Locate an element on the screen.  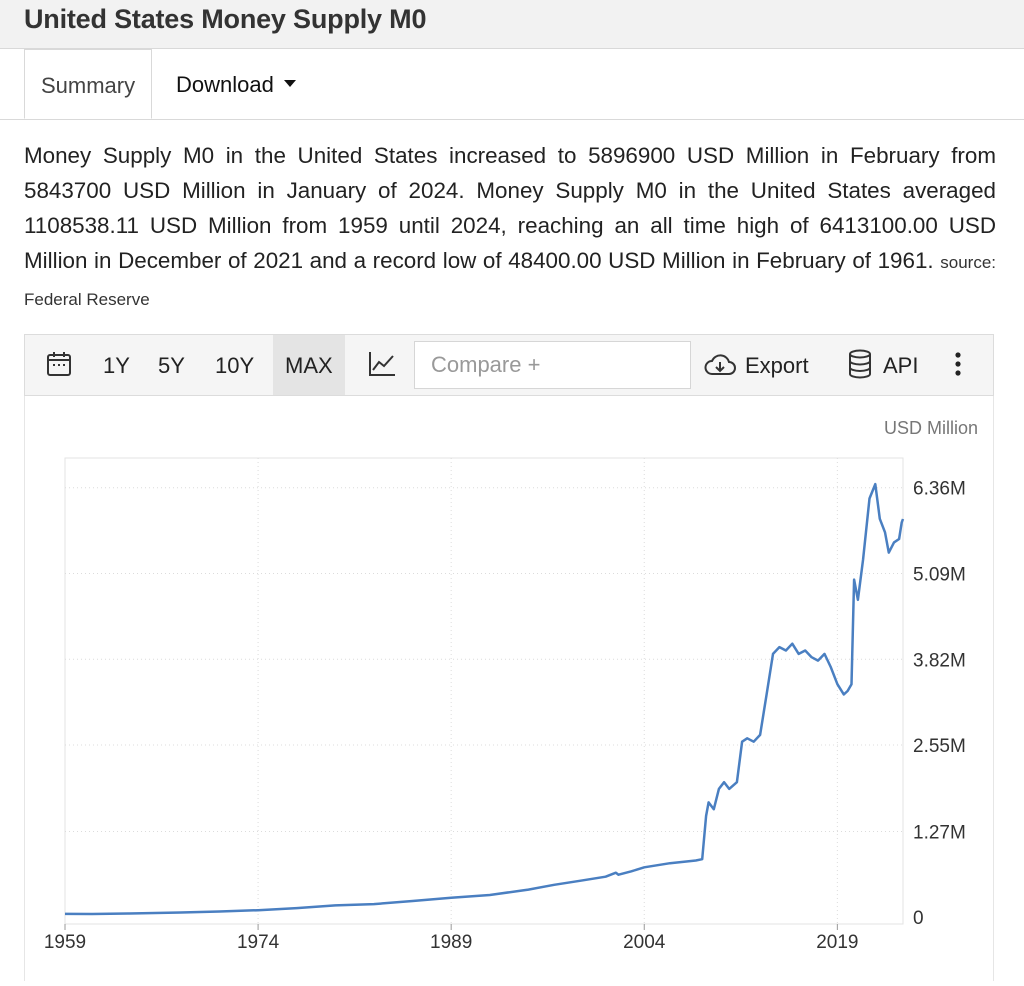
calendar-button is located at coordinates (59, 365).